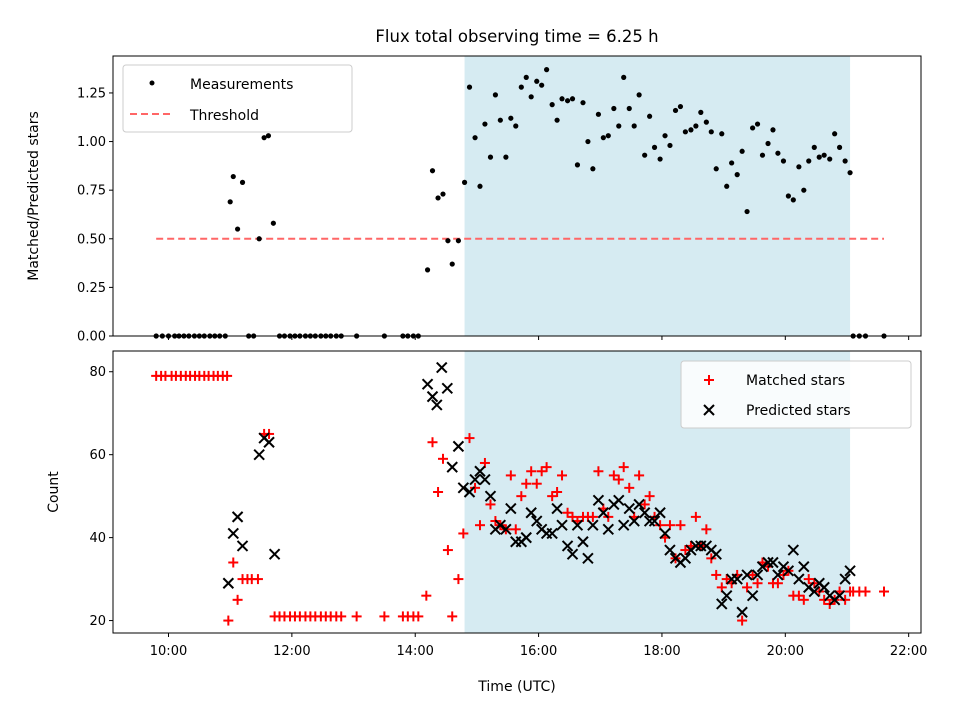  Describe the element at coordinates (34, 196) in the screenshot. I see `top-y-axis-label: Matched/Predicted stars` at that location.